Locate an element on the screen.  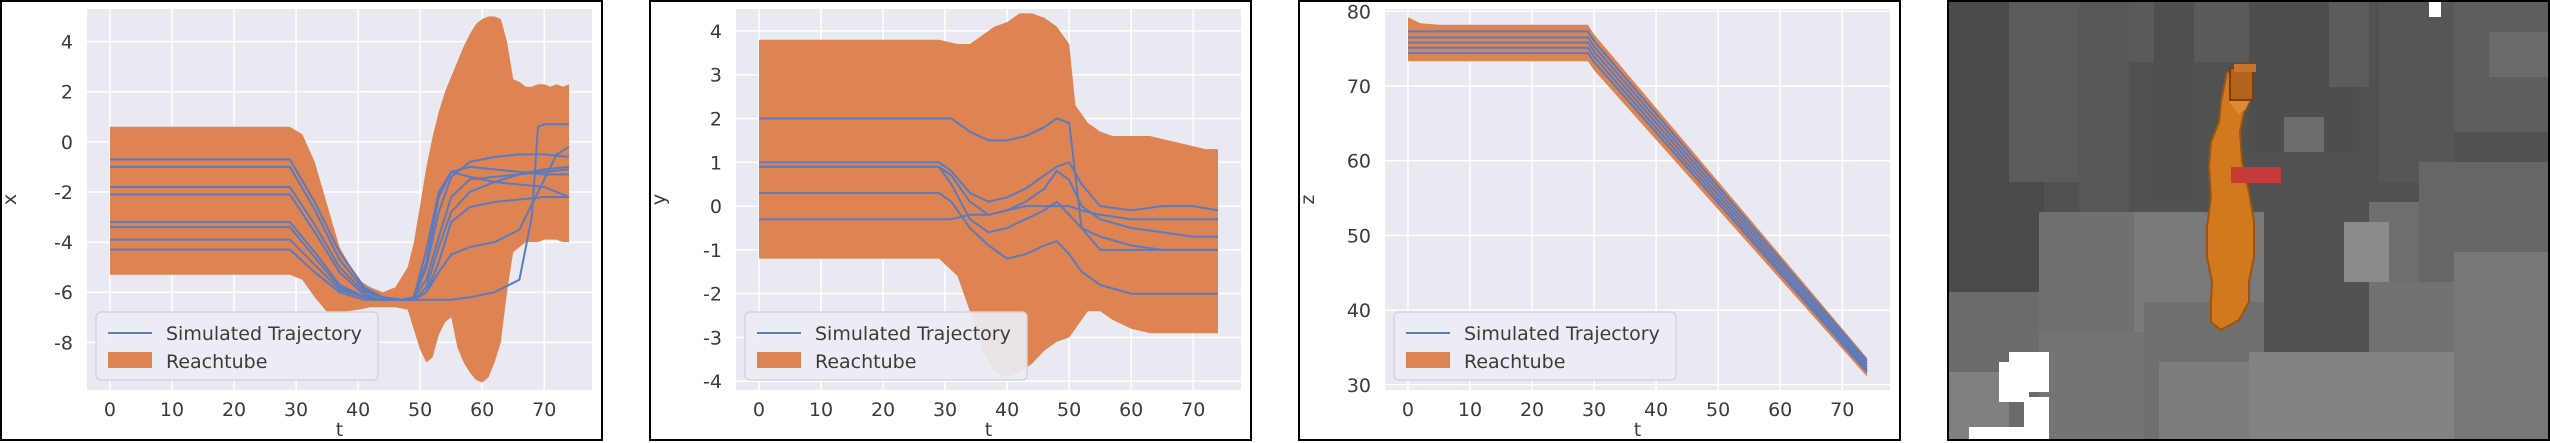
scene-obstacle is located at coordinates (2256, 175).